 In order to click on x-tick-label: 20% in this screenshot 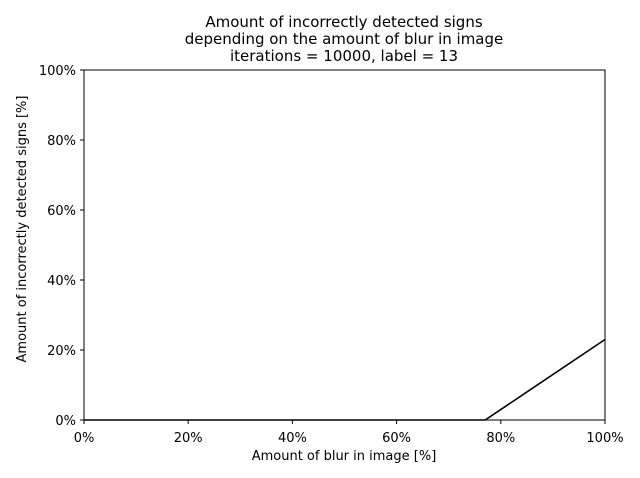, I will do `click(188, 438)`.